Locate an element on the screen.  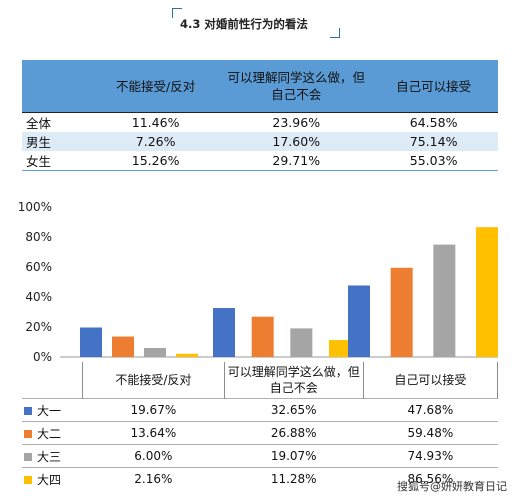
cell-value: 17.60% is located at coordinates (296, 141).